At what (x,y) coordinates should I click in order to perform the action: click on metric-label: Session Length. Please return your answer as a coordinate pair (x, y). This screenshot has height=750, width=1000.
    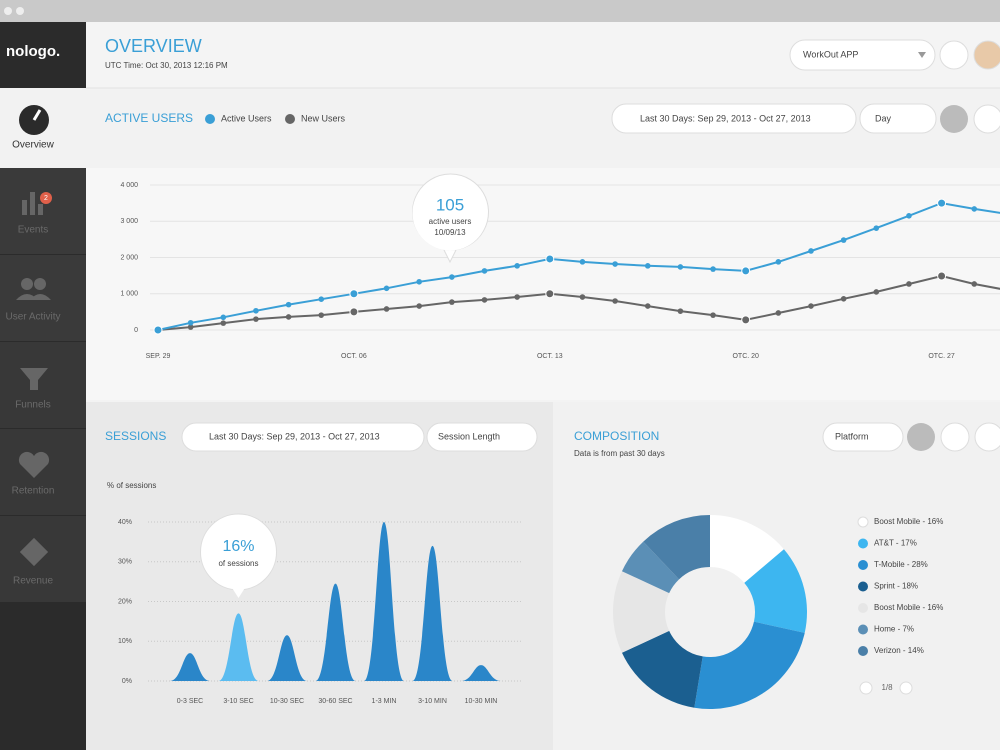
    Looking at the image, I should click on (469, 436).